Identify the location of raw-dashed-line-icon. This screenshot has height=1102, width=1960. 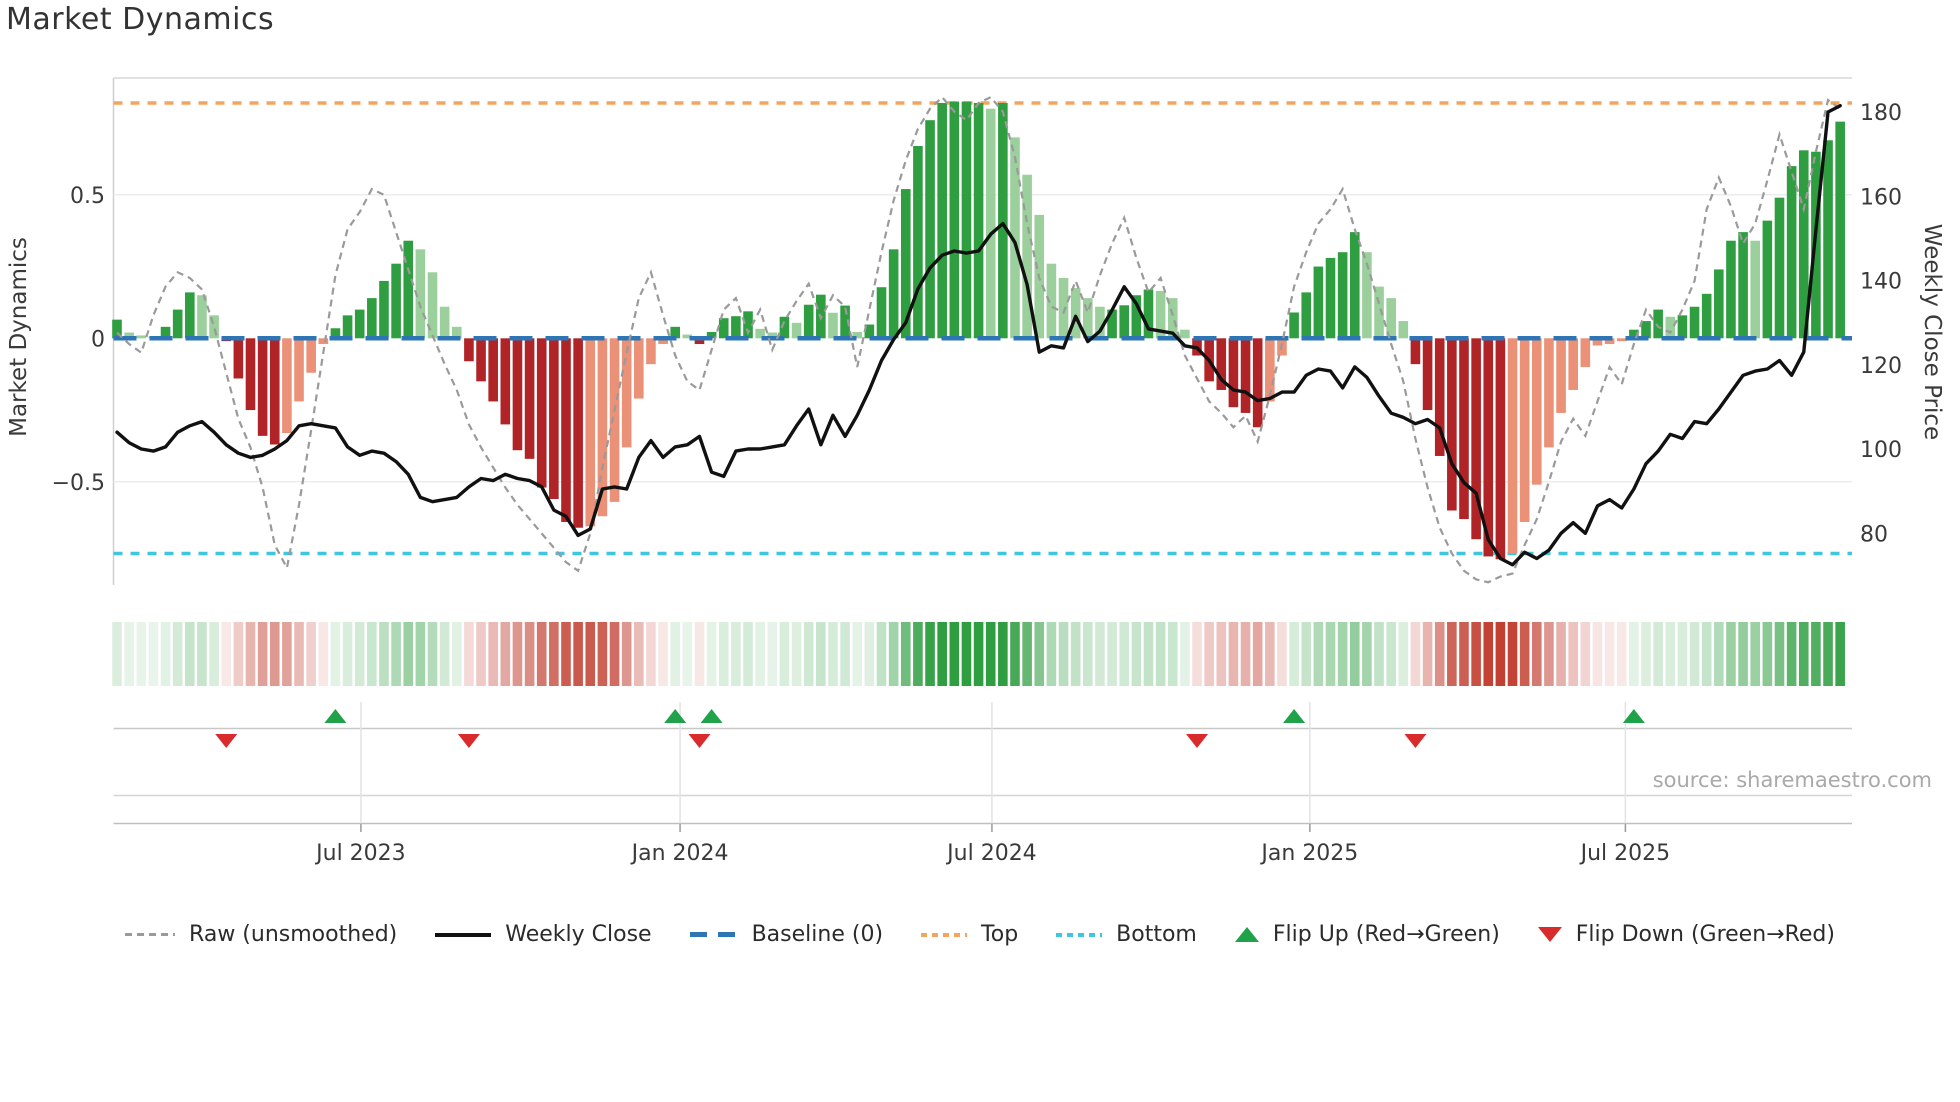
(150, 934).